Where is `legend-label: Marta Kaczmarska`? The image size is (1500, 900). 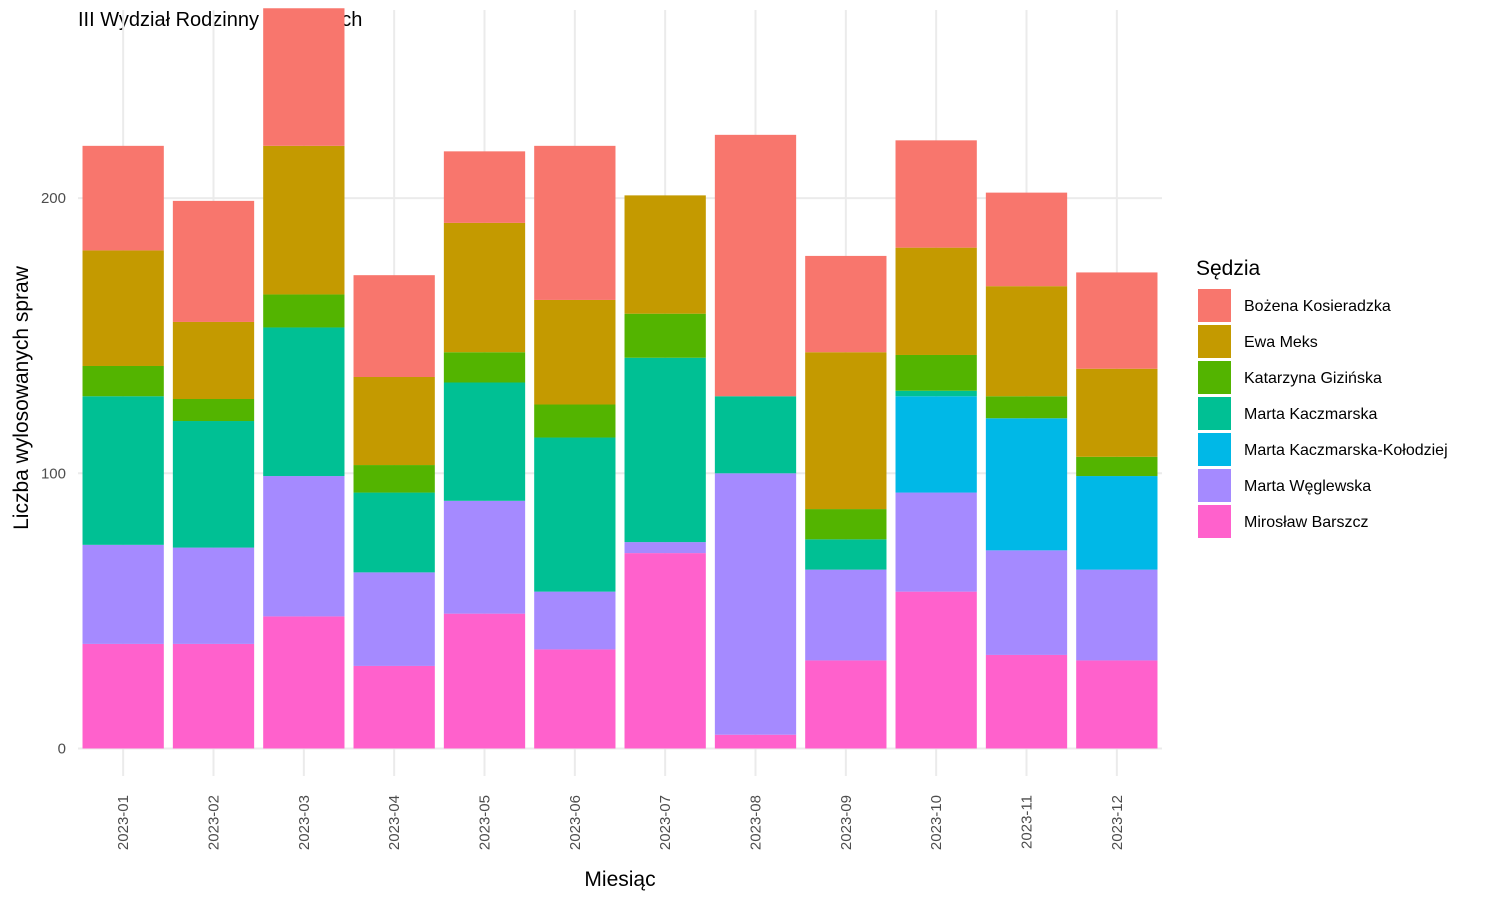
legend-label: Marta Kaczmarska is located at coordinates (1310, 414).